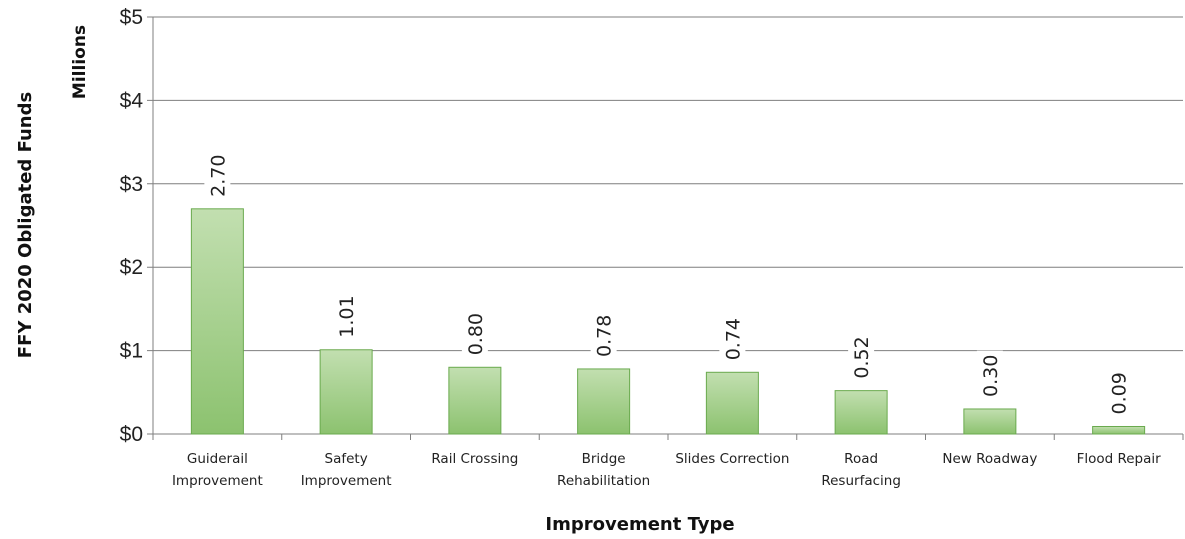 This screenshot has height=539, width=1185. I want to click on x-tick-label: Guiderail, so click(217, 459).